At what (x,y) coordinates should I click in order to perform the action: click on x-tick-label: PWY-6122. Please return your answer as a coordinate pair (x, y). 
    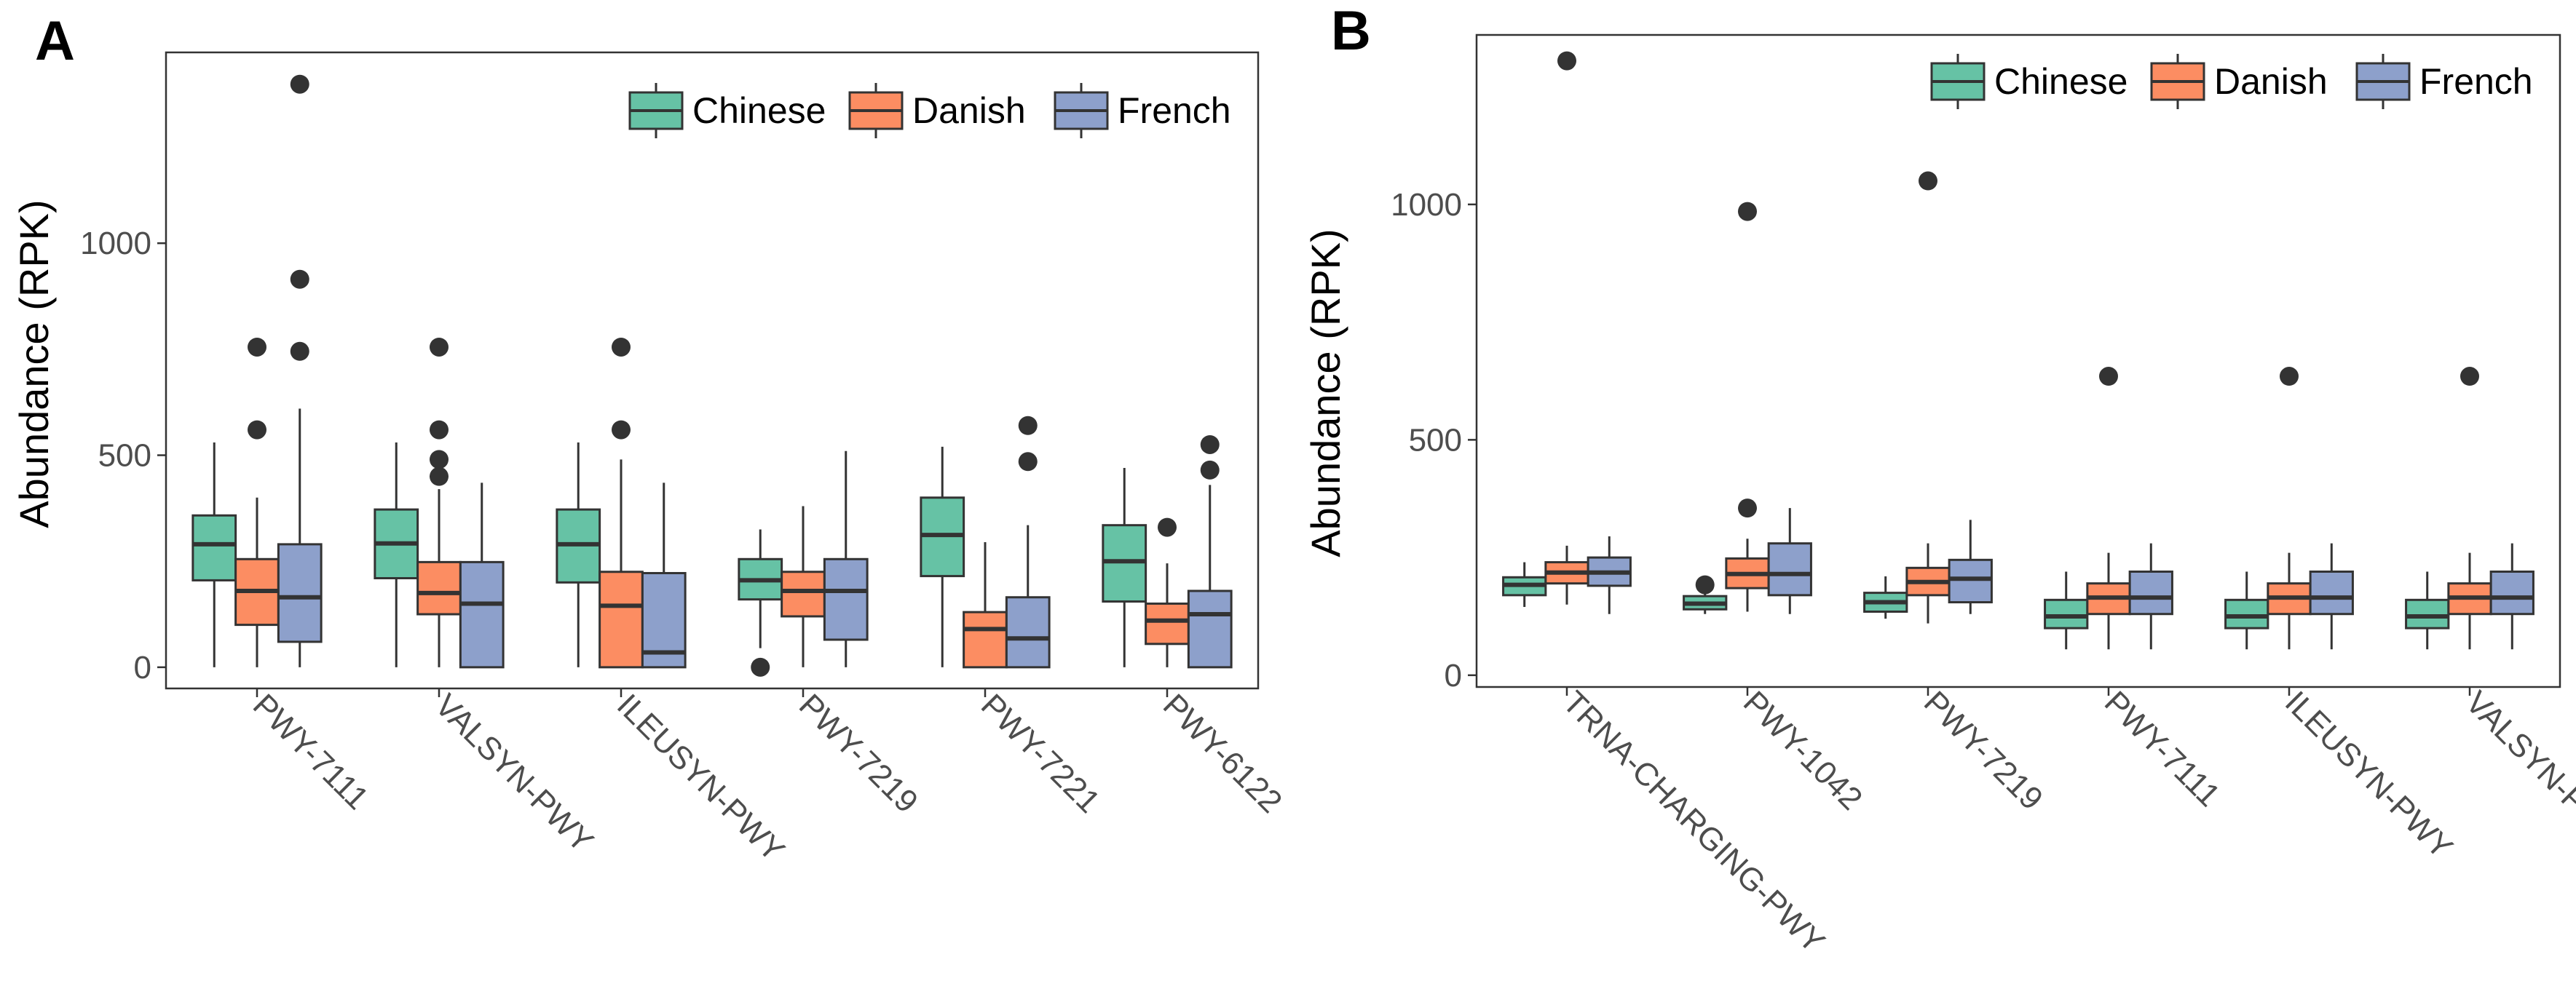
    Looking at the image, I should click on (1222, 753).